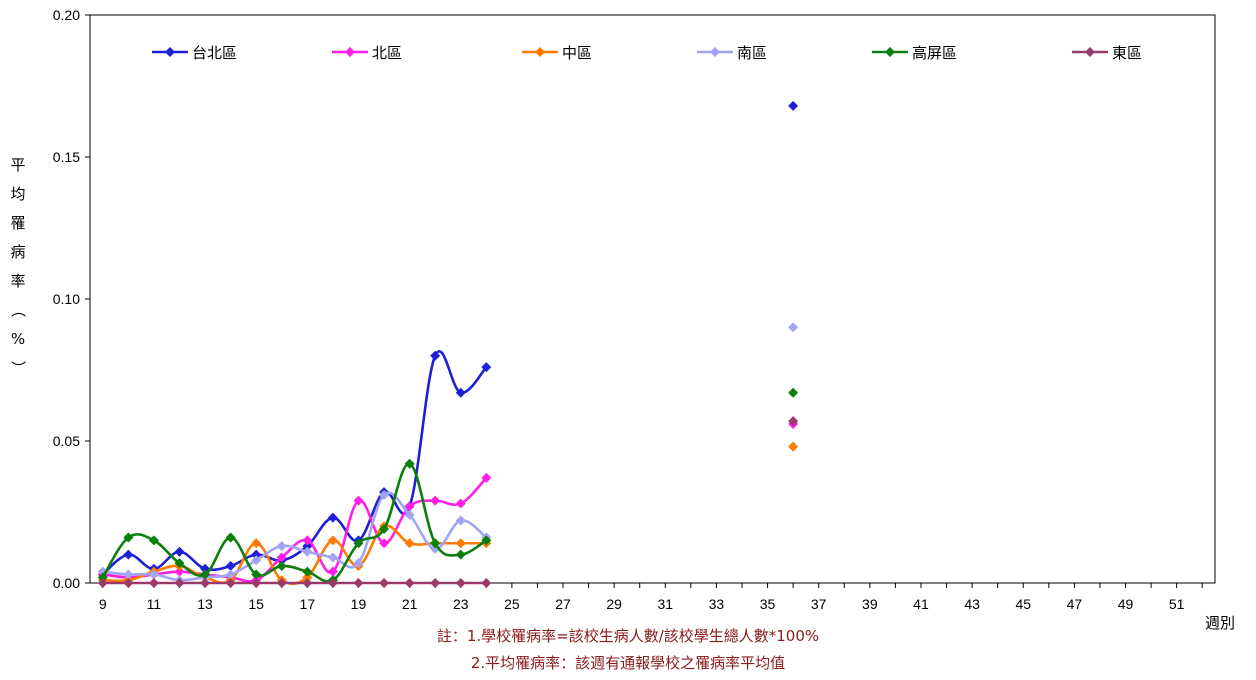 The width and height of the screenshot is (1256, 680). I want to click on x-tick-label: 23, so click(461, 604).